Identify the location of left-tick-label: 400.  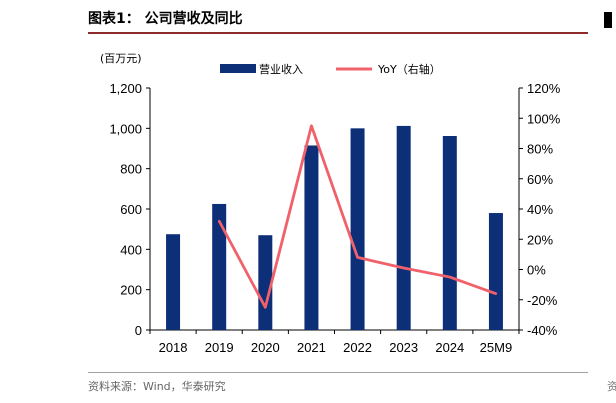
(131, 249).